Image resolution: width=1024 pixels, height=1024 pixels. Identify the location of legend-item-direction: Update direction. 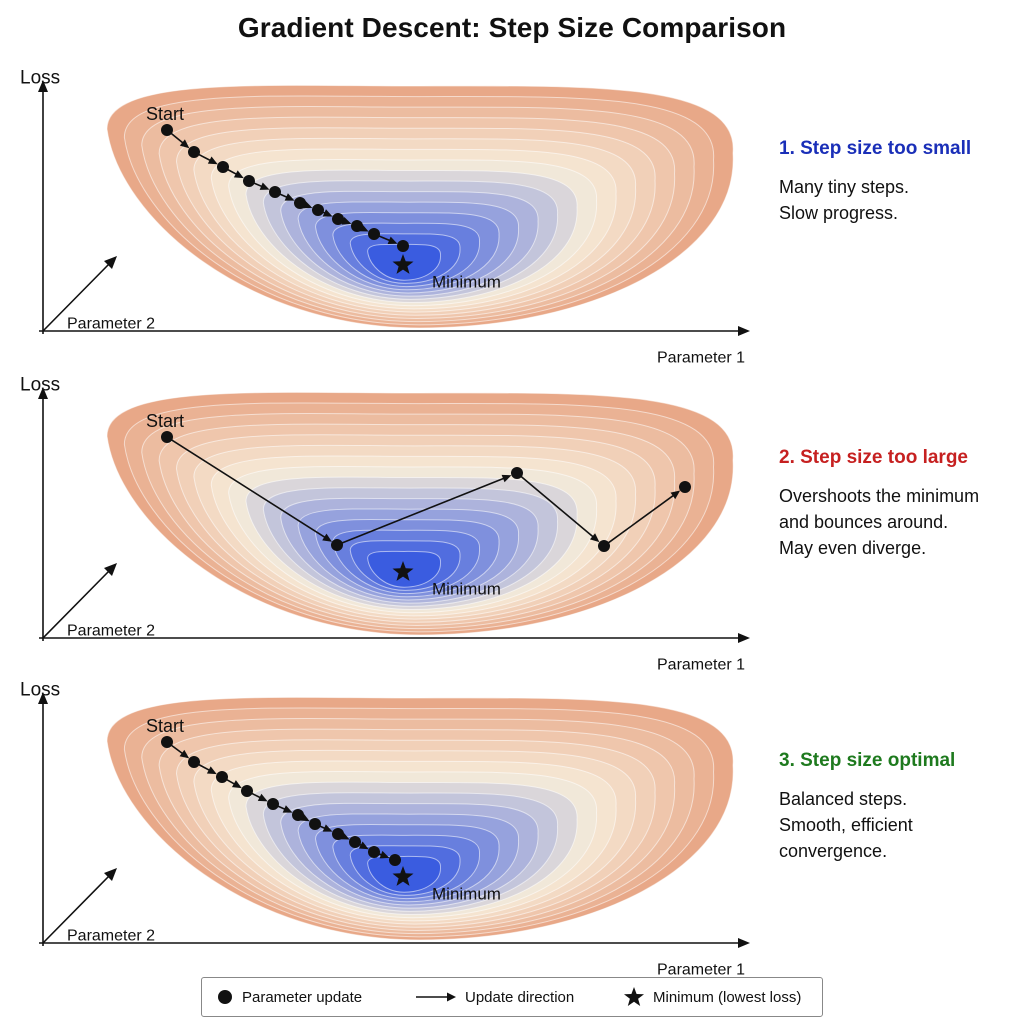
(494, 997).